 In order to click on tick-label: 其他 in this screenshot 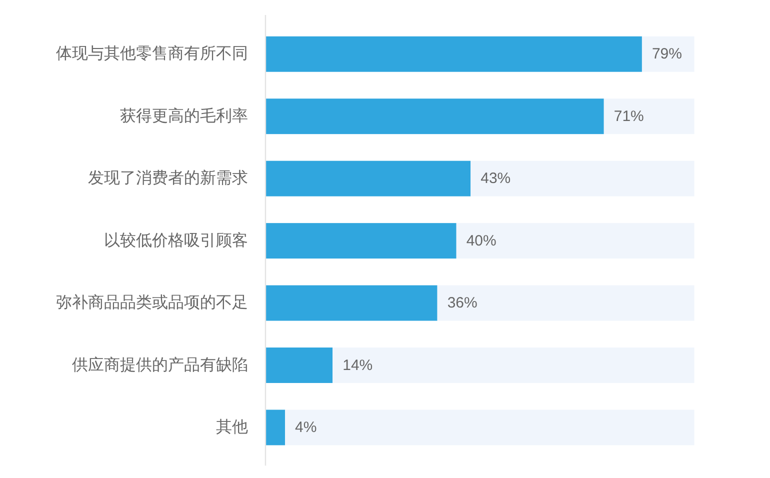, I will do `click(232, 427)`.